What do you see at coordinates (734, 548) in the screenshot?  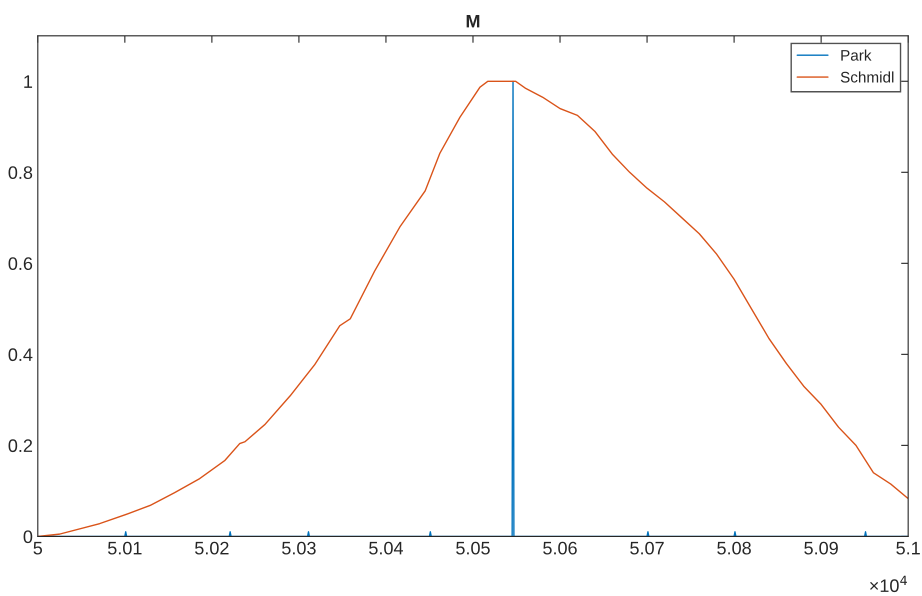 I see `x-tick-label: 5.08` at bounding box center [734, 548].